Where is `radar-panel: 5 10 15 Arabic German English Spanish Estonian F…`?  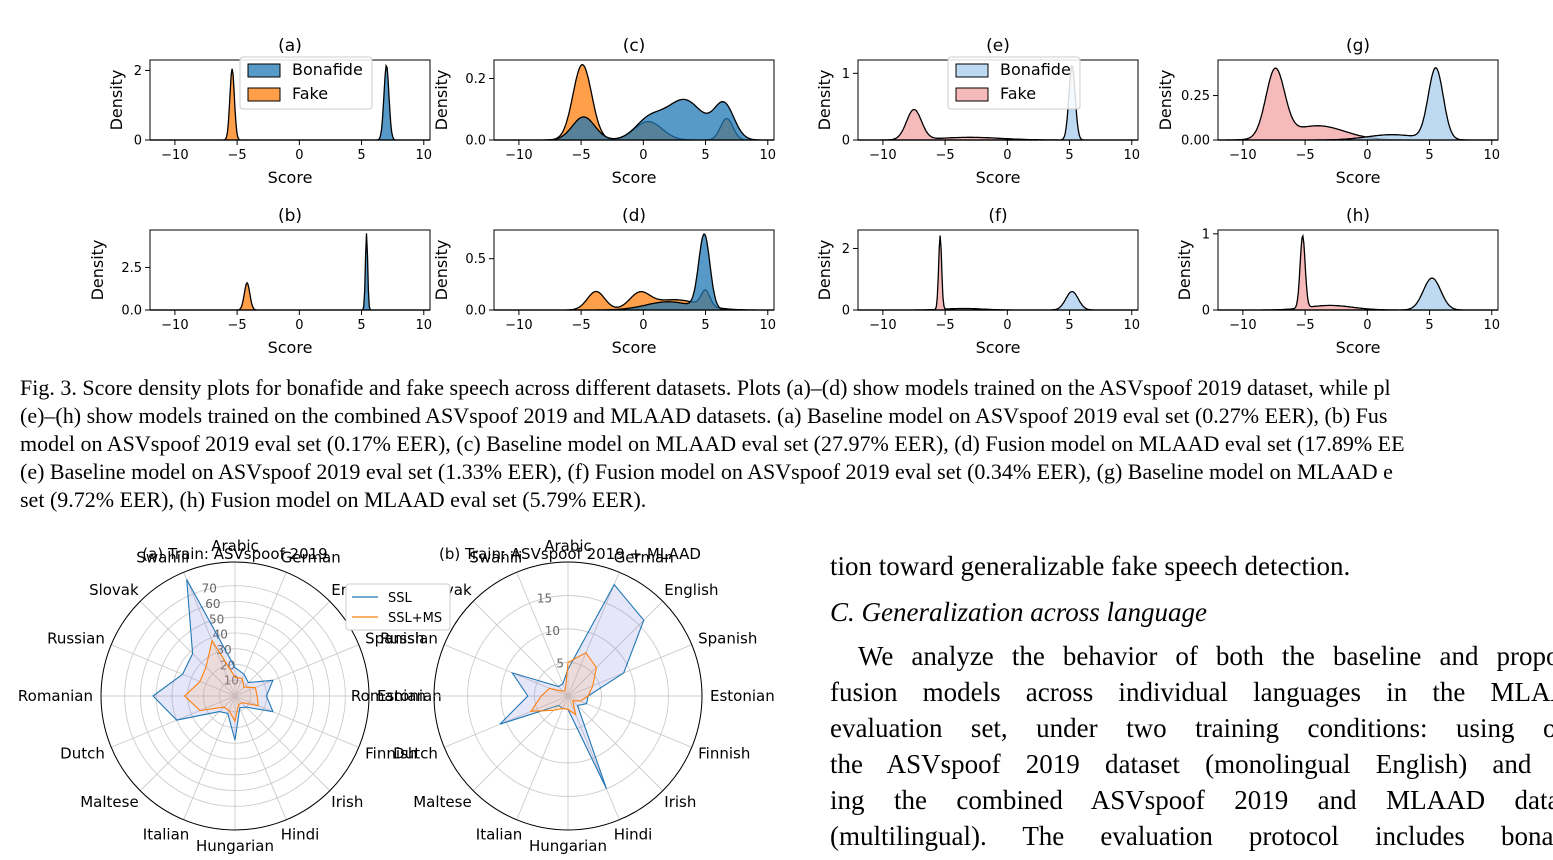
radar-panel: 5 10 15 Arabic German English Spanish Estonian F… is located at coordinates (563, 696).